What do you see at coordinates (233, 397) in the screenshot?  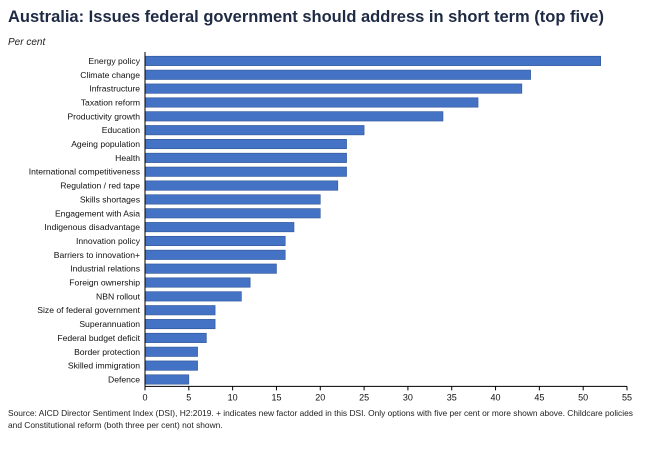 I see `x-tick-label: 10` at bounding box center [233, 397].